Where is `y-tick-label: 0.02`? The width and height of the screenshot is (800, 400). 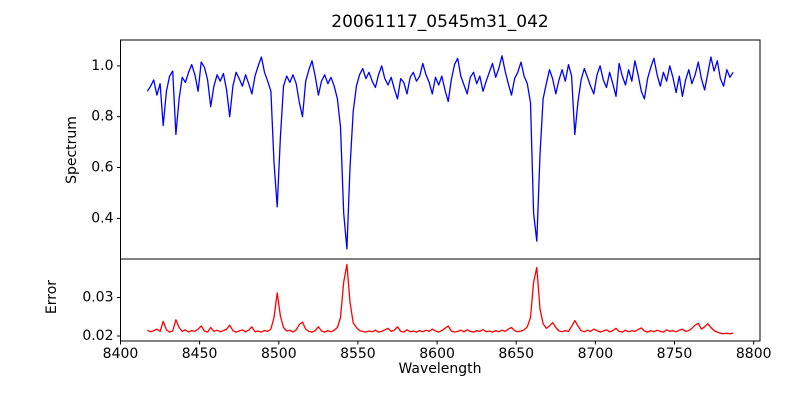 y-tick-label: 0.02 is located at coordinates (97, 336).